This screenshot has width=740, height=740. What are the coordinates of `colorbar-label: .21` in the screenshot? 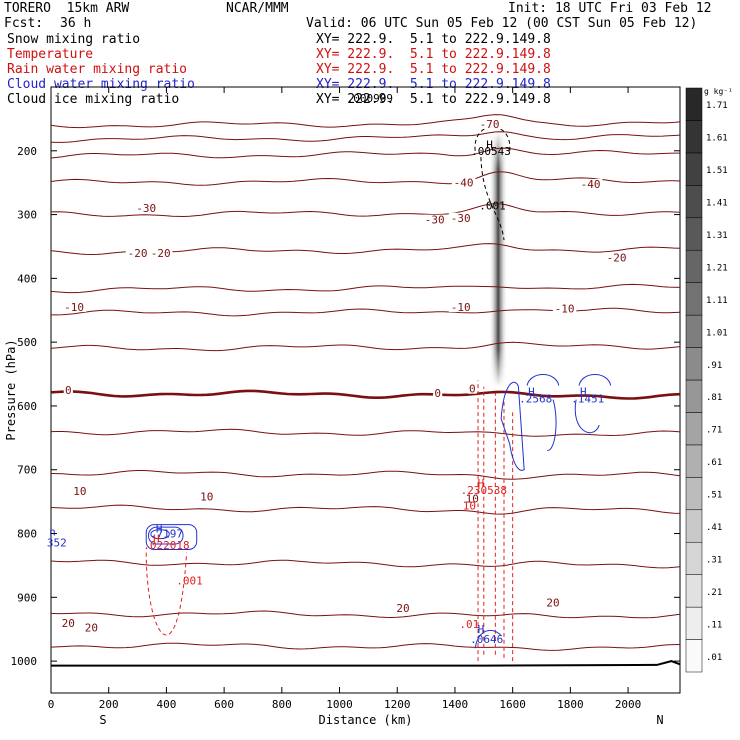 It's located at (714, 593).